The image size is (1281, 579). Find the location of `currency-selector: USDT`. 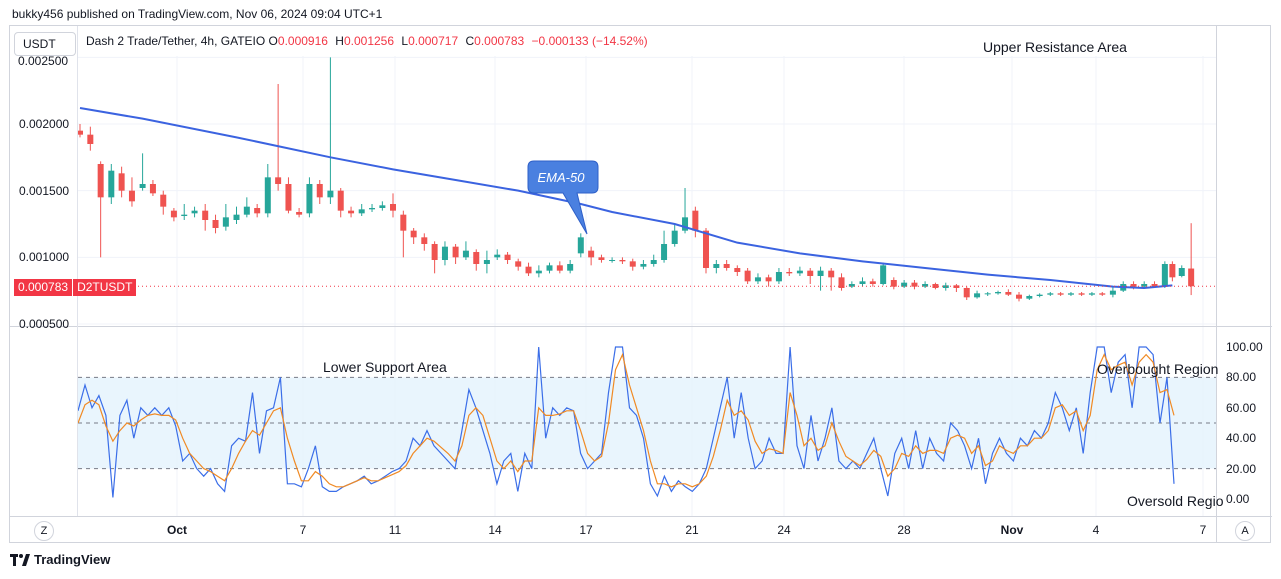

currency-selector: USDT is located at coordinates (45, 44).